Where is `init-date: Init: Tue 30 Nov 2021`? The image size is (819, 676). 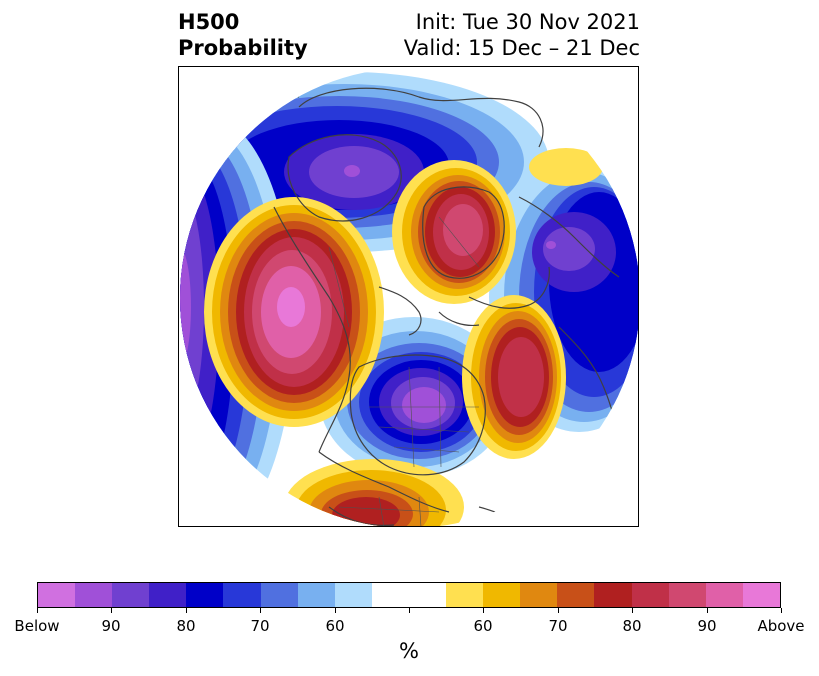 init-date: Init: Tue 30 Nov 2021 is located at coordinates (527, 22).